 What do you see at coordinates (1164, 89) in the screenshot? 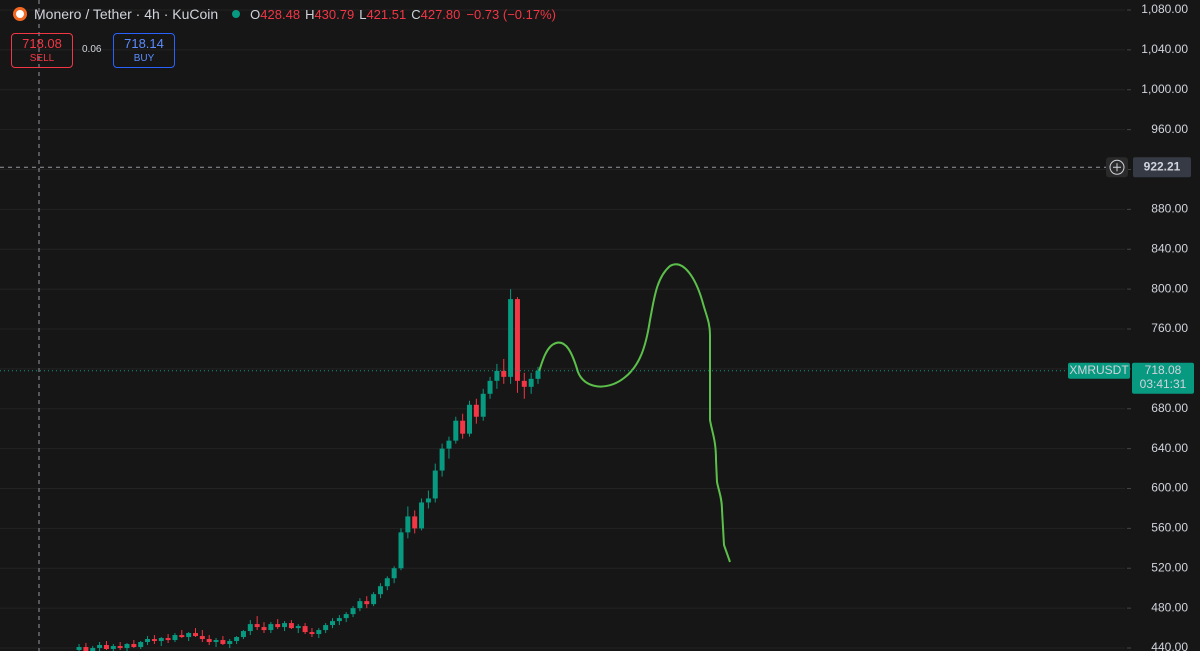
I see `y-tick-label: 1,000.00` at bounding box center [1164, 89].